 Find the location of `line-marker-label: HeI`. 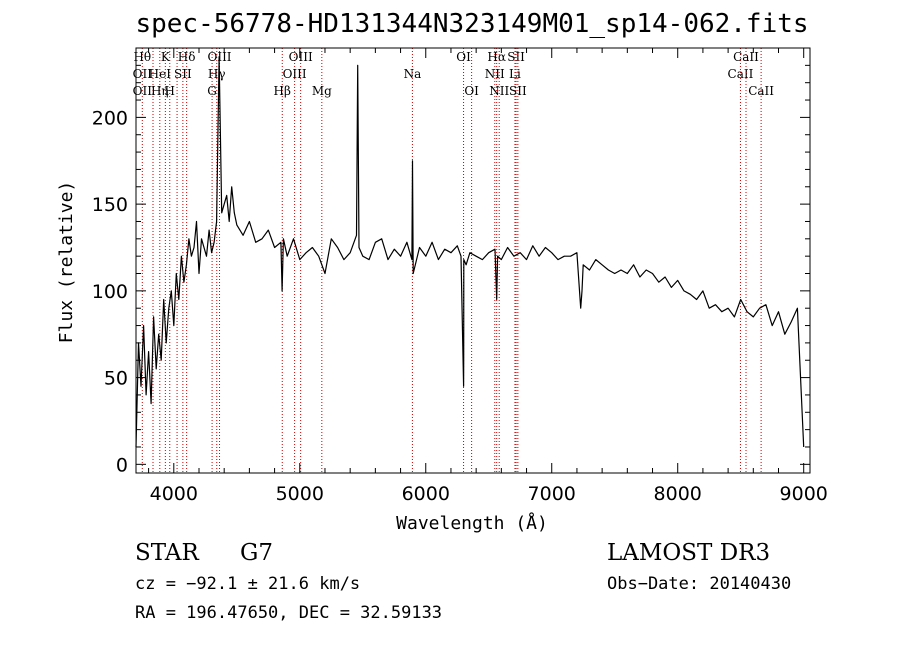

line-marker-label: HeI is located at coordinates (160, 74).